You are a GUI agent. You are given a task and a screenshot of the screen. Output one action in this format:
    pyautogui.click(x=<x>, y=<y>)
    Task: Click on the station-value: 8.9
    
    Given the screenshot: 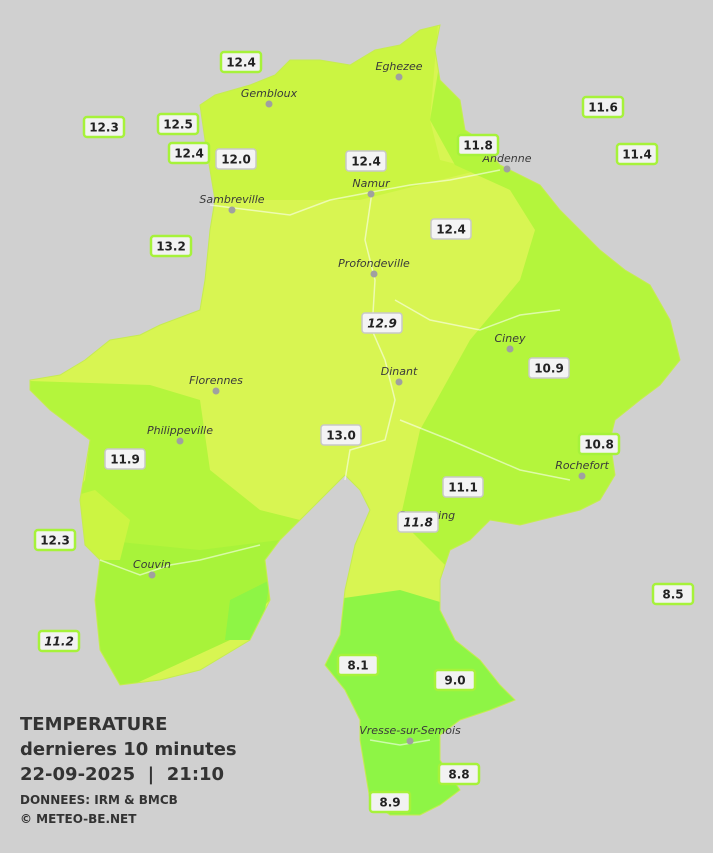 What is the action you would take?
    pyautogui.click(x=389, y=803)
    